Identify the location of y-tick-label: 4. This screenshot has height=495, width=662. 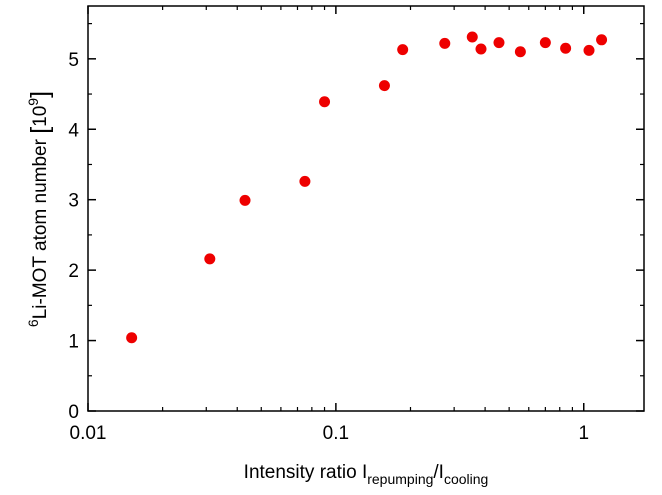
(73, 130).